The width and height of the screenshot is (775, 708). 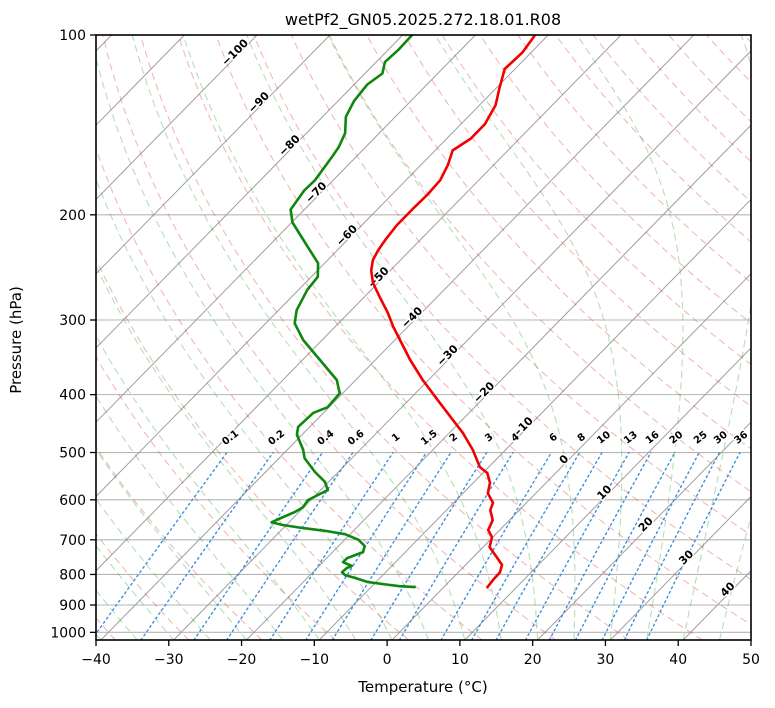 What do you see at coordinates (72, 575) in the screenshot?
I see `y-tick-label: 800` at bounding box center [72, 575].